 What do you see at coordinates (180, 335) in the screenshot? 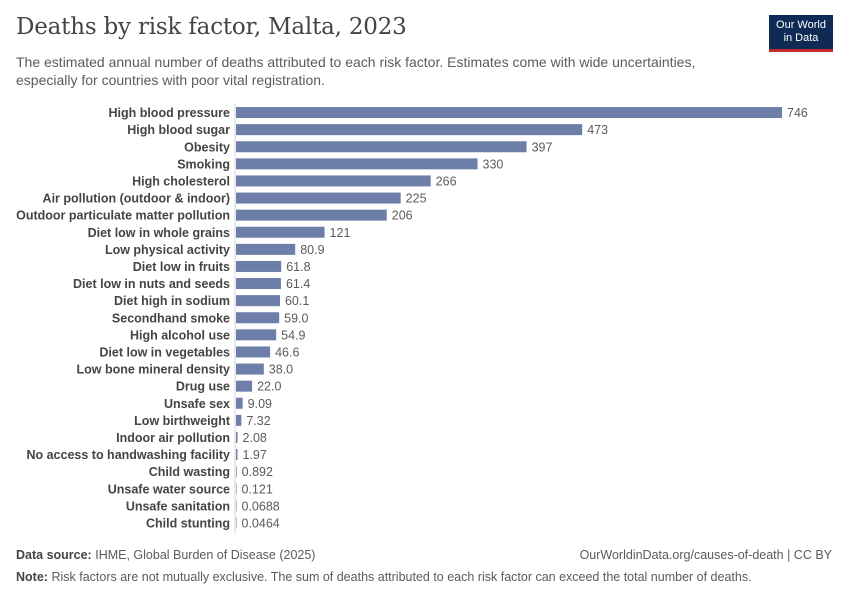
I see `category-label-high-alcohol-use: High alcohol use` at bounding box center [180, 335].